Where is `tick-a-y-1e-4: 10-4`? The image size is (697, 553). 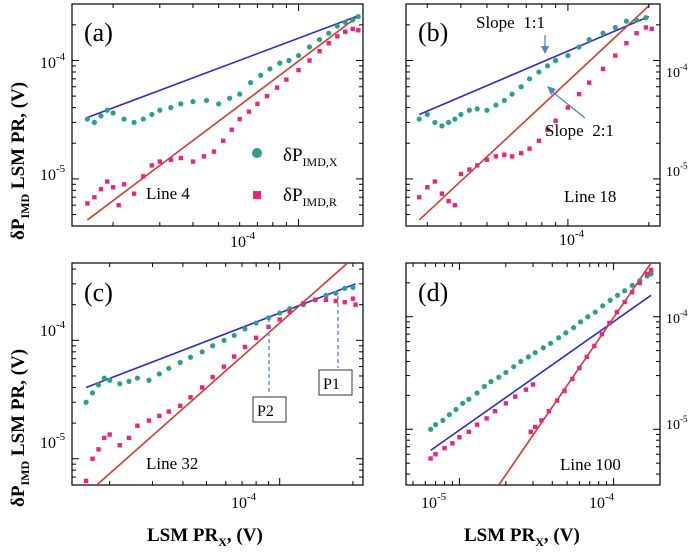
tick-a-y-1e-4: 10-4 is located at coordinates (53, 61).